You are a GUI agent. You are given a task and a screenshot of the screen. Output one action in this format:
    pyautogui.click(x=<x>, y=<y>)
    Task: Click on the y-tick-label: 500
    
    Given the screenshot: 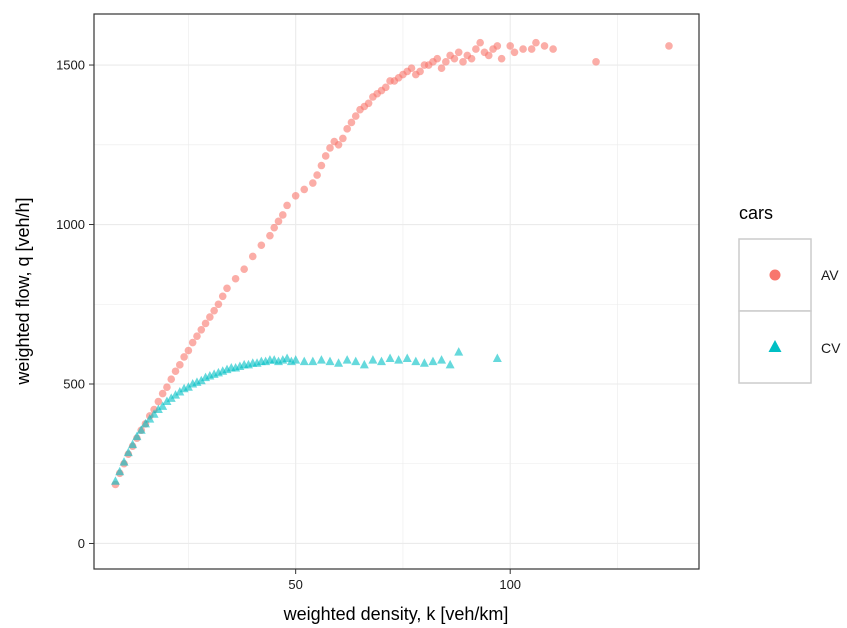 What is the action you would take?
    pyautogui.click(x=74, y=384)
    